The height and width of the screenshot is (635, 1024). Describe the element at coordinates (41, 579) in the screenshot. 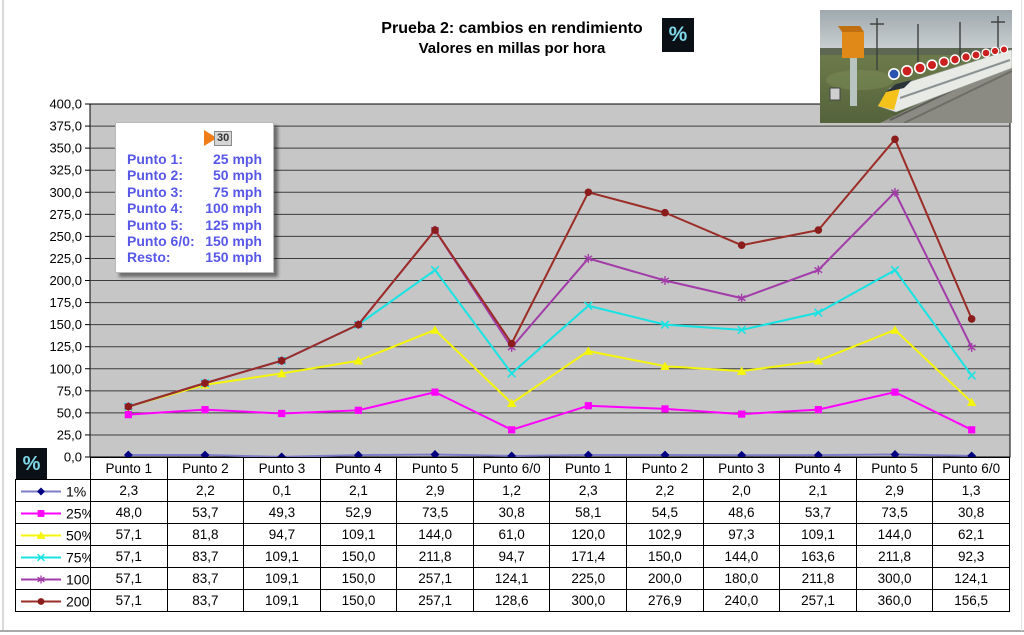

I see `star-marker-icon` at that location.